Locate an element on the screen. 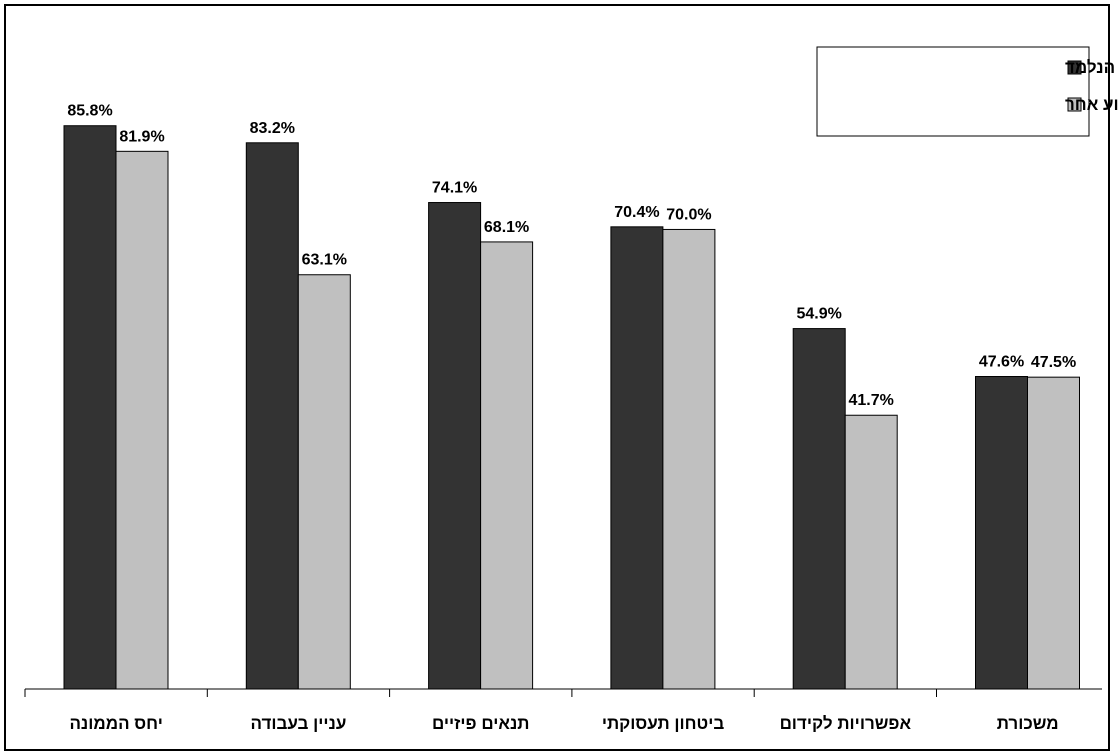 This screenshot has width=1118, height=755. data-label: 68.1% is located at coordinates (506, 227).